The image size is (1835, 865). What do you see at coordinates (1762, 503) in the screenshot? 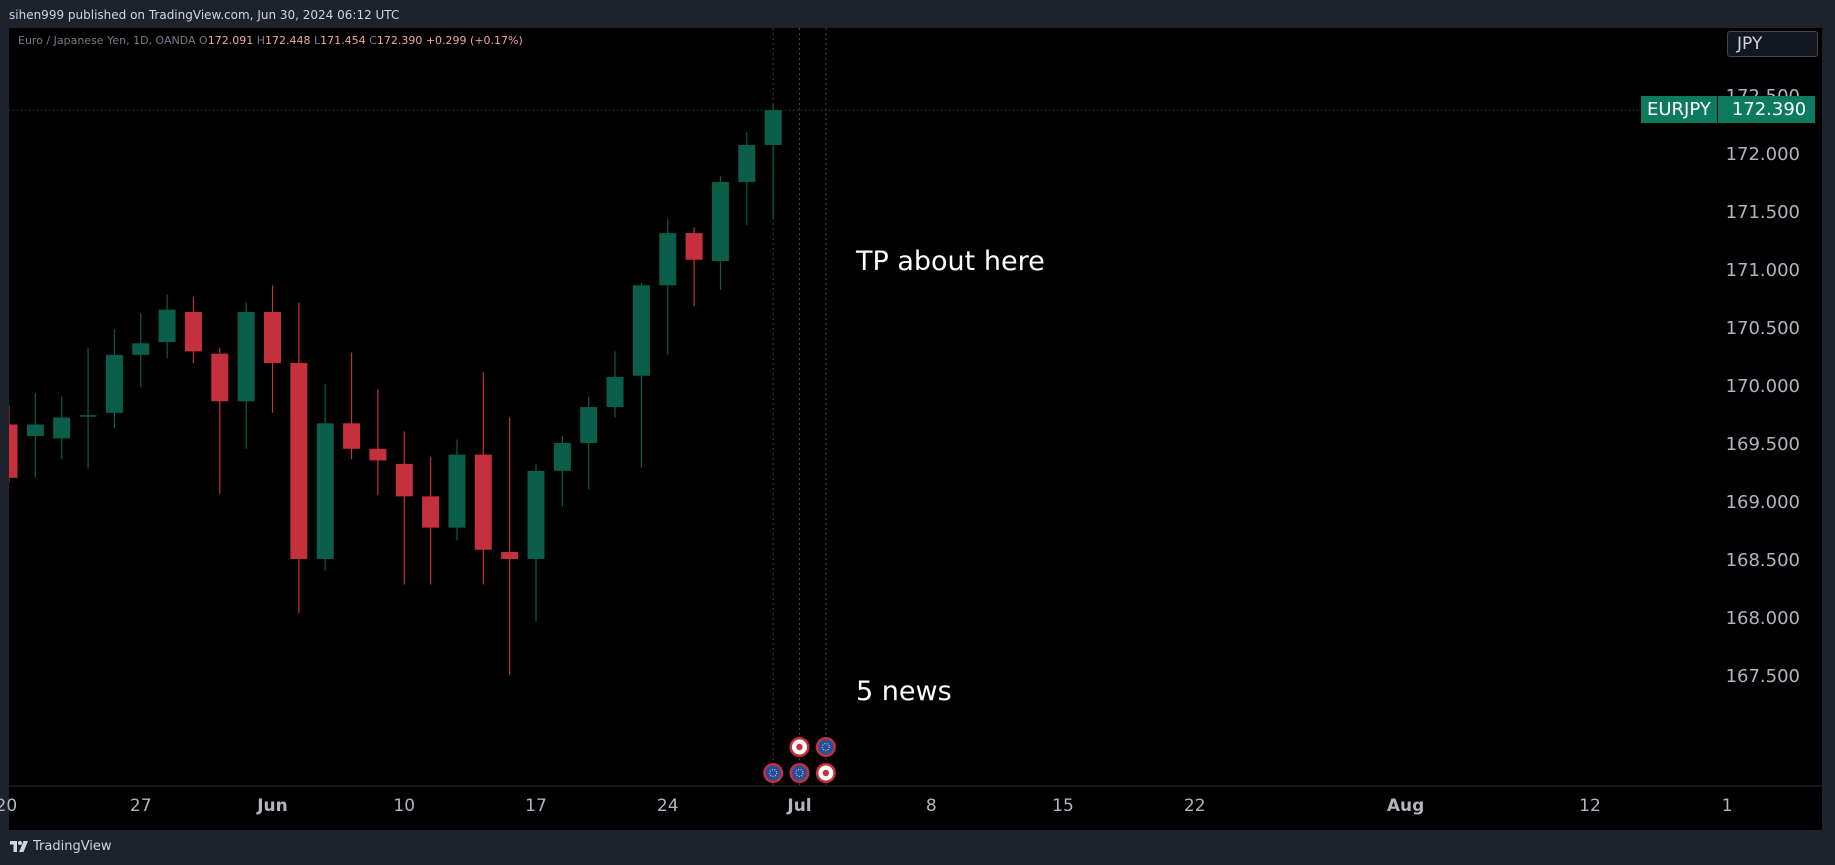
I see `price-tick-label: 169.000` at bounding box center [1762, 503].